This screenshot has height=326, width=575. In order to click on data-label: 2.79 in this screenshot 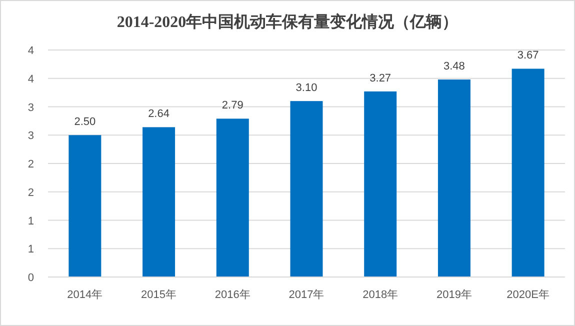, I will do `click(233, 106)`.